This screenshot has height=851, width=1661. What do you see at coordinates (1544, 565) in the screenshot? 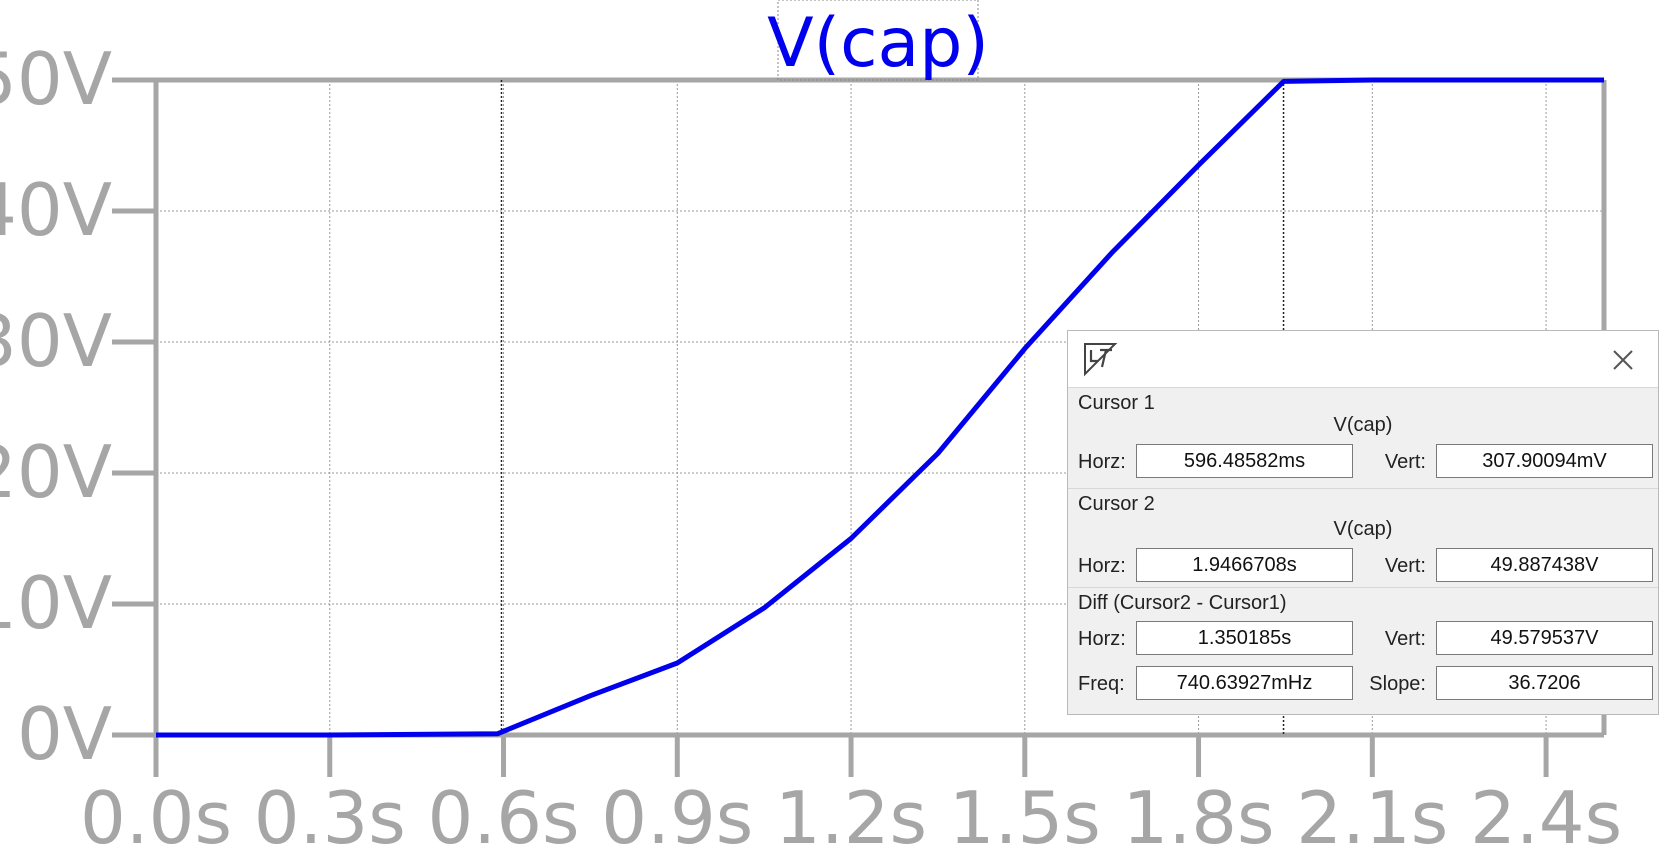
I see `cursor2-vert-field` at bounding box center [1544, 565].